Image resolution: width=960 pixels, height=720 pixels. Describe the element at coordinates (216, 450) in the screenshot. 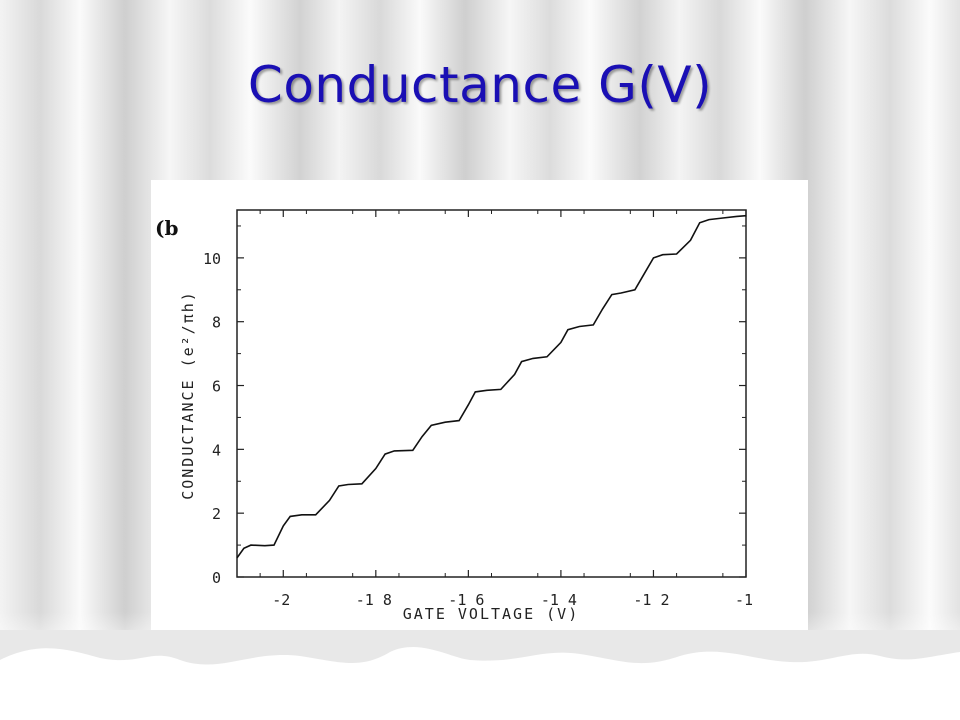

I see `y-tick-label: 4` at that location.